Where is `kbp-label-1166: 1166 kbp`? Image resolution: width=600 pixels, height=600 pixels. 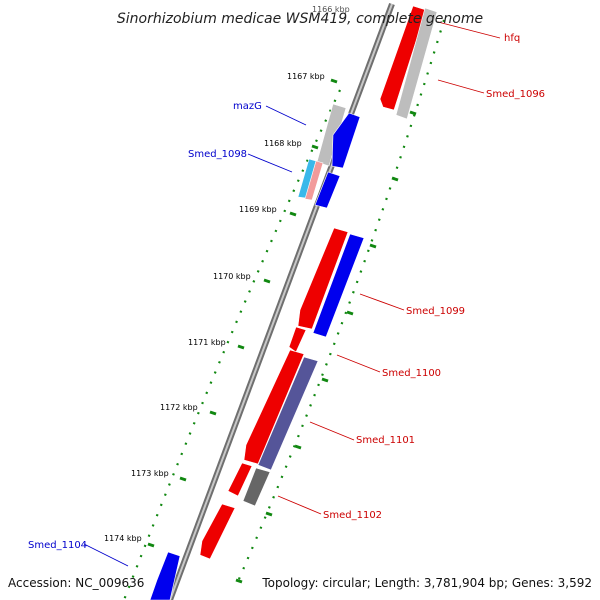
kbp-label-1166: 1166 kbp is located at coordinates (331, 9).